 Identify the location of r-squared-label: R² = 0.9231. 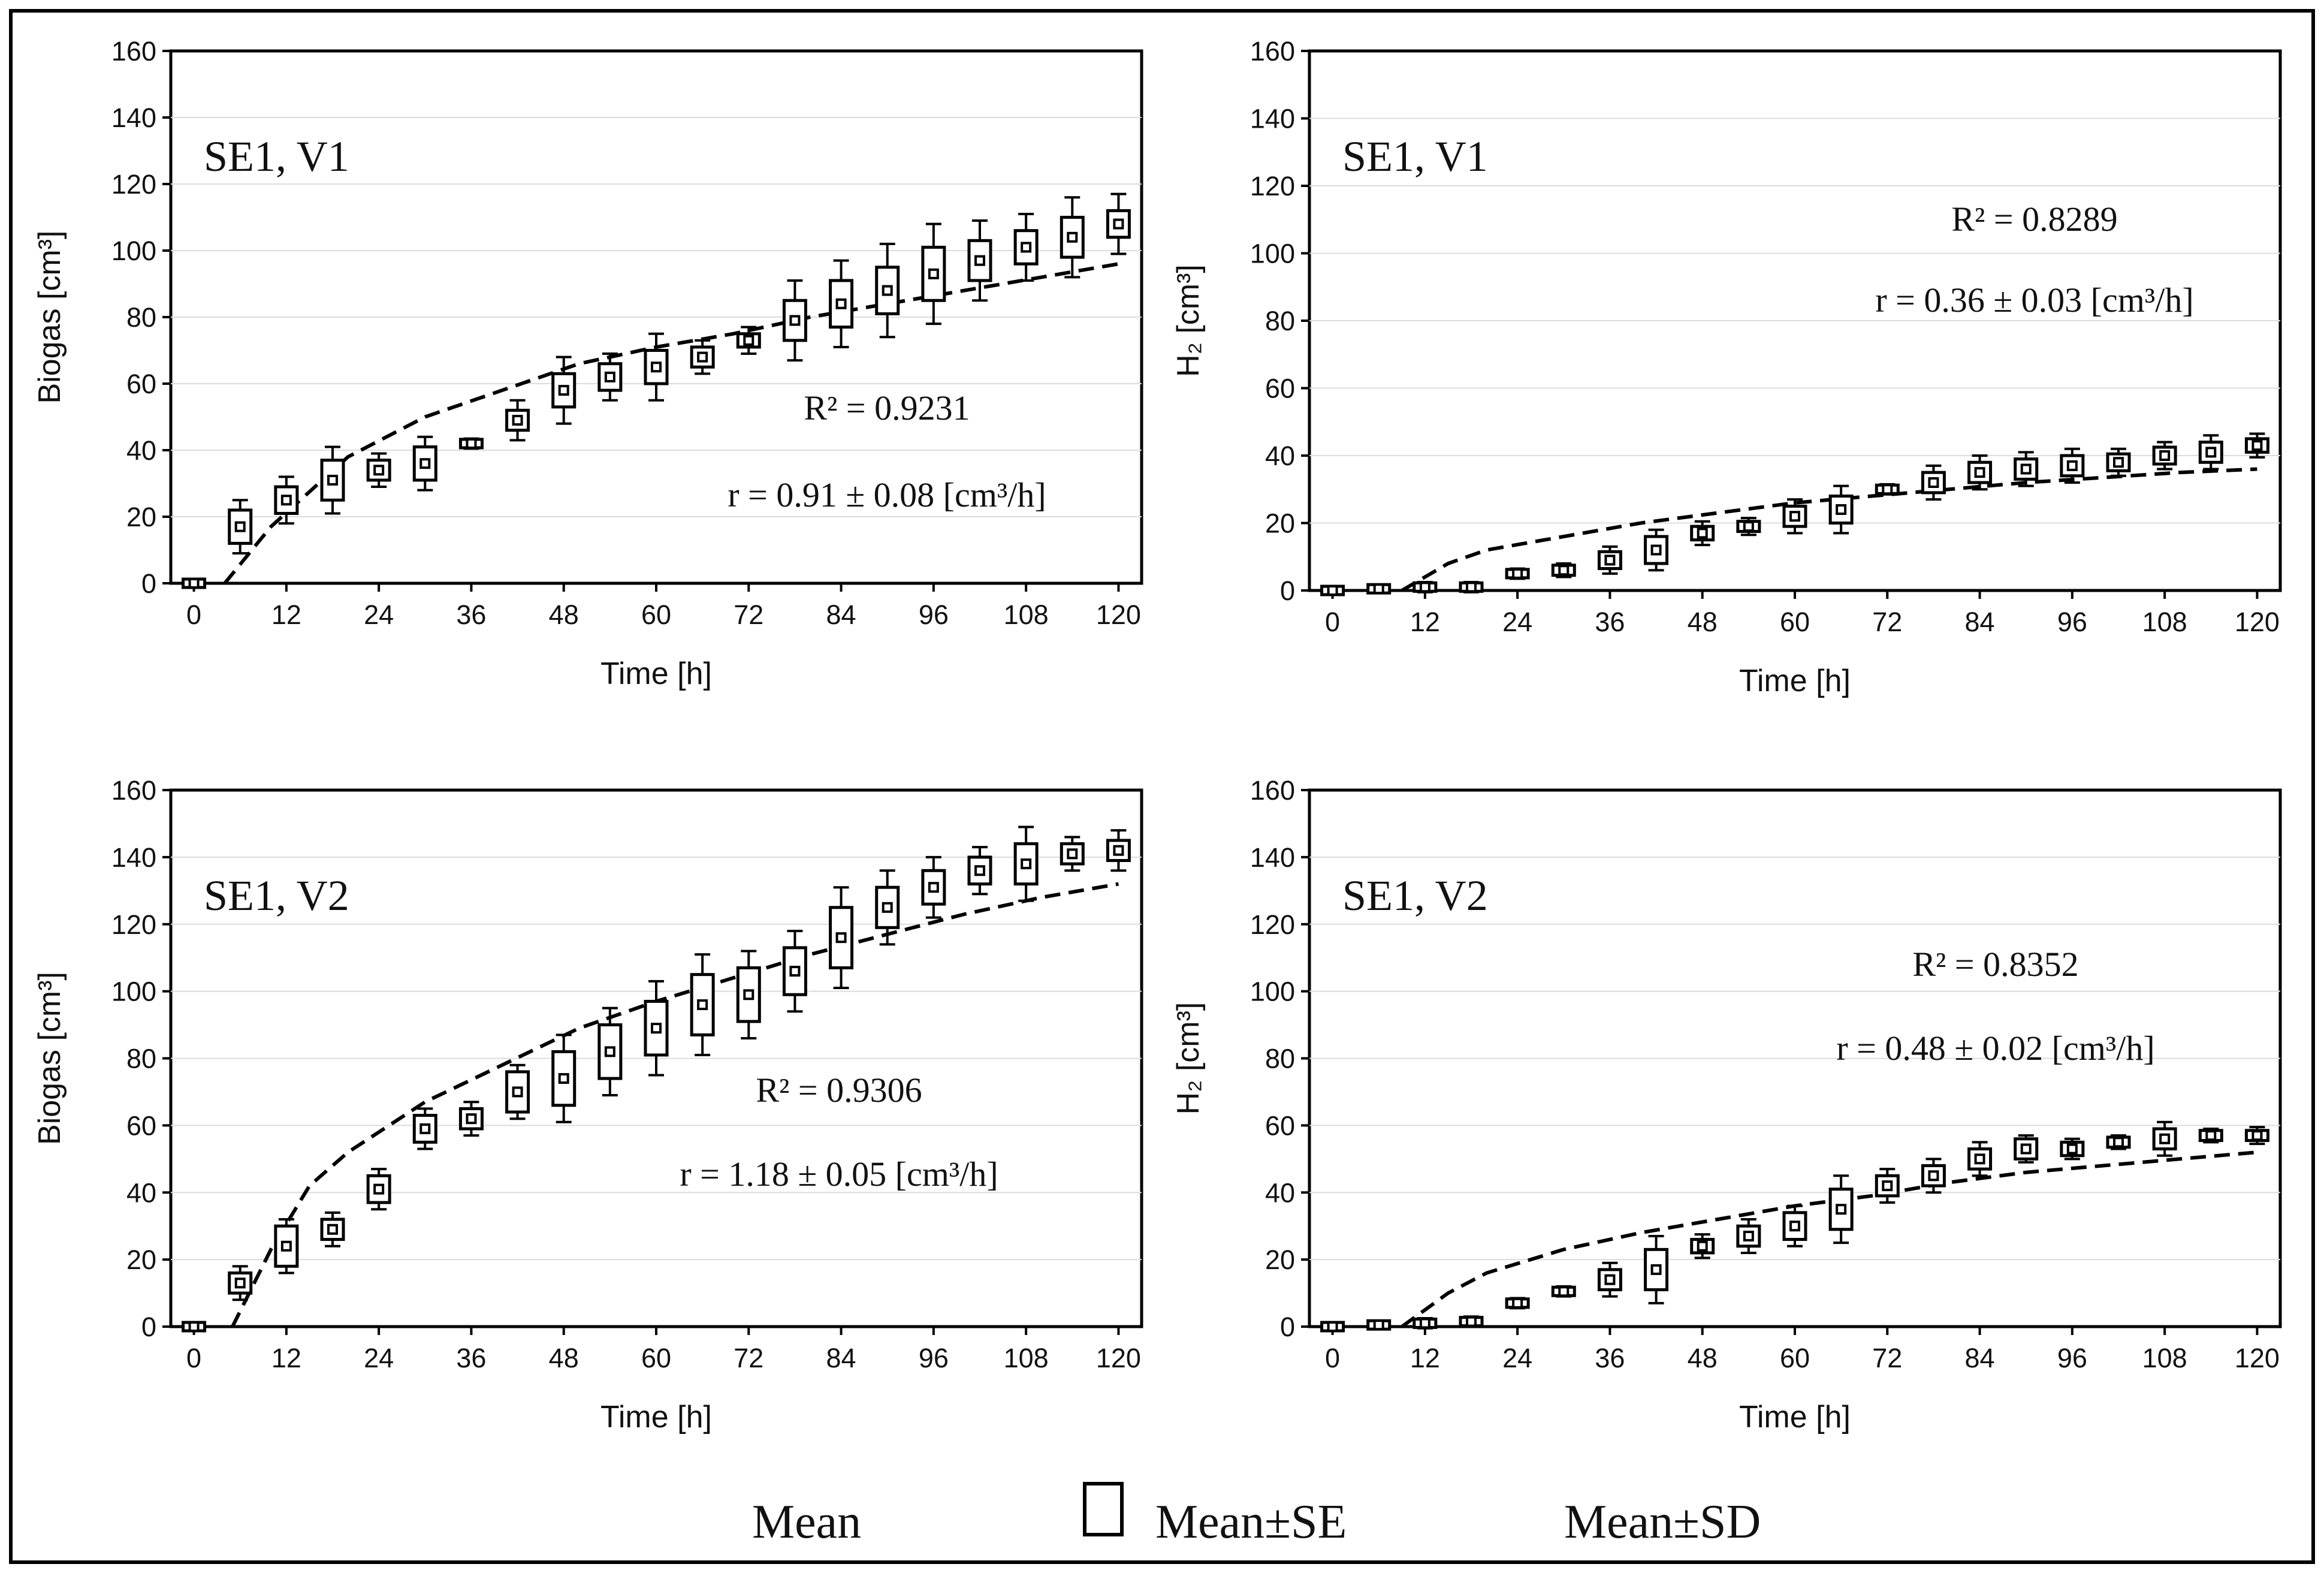
(887, 407).